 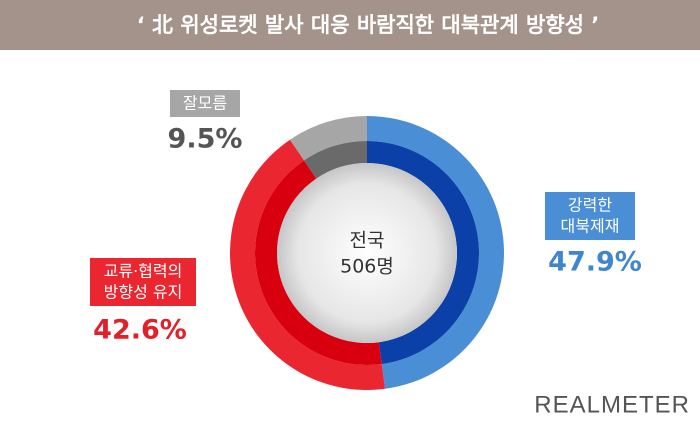 I want to click on donut-hole, so click(x=367, y=253).